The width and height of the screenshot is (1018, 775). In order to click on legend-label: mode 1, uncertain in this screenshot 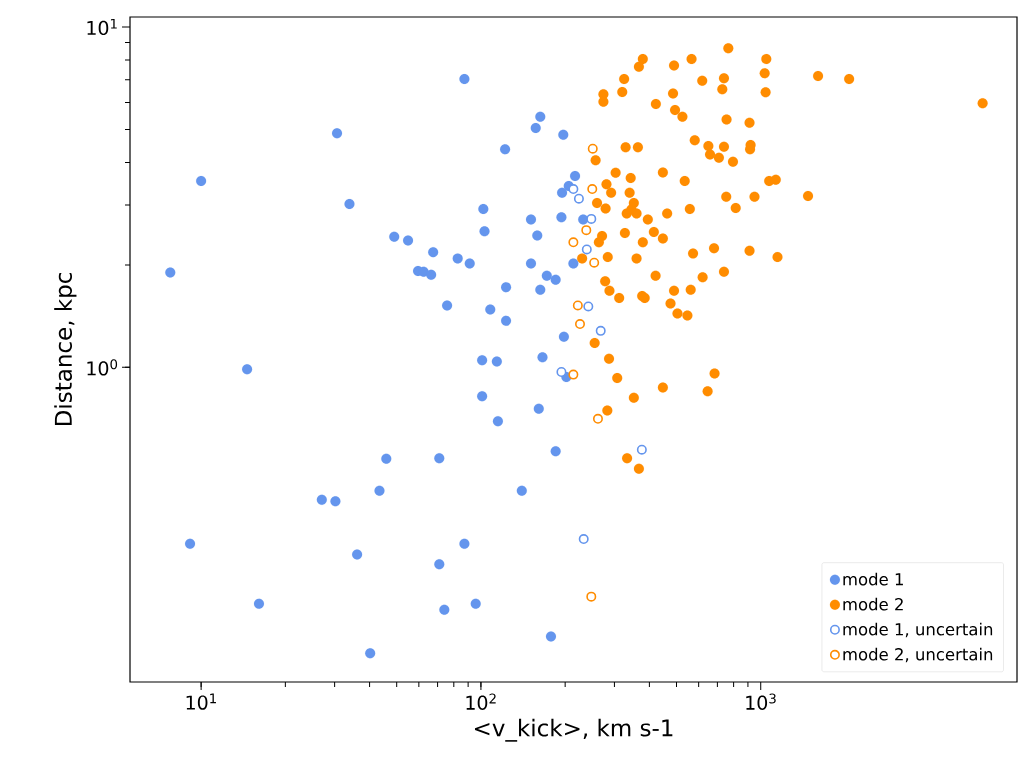, I will do `click(918, 630)`.